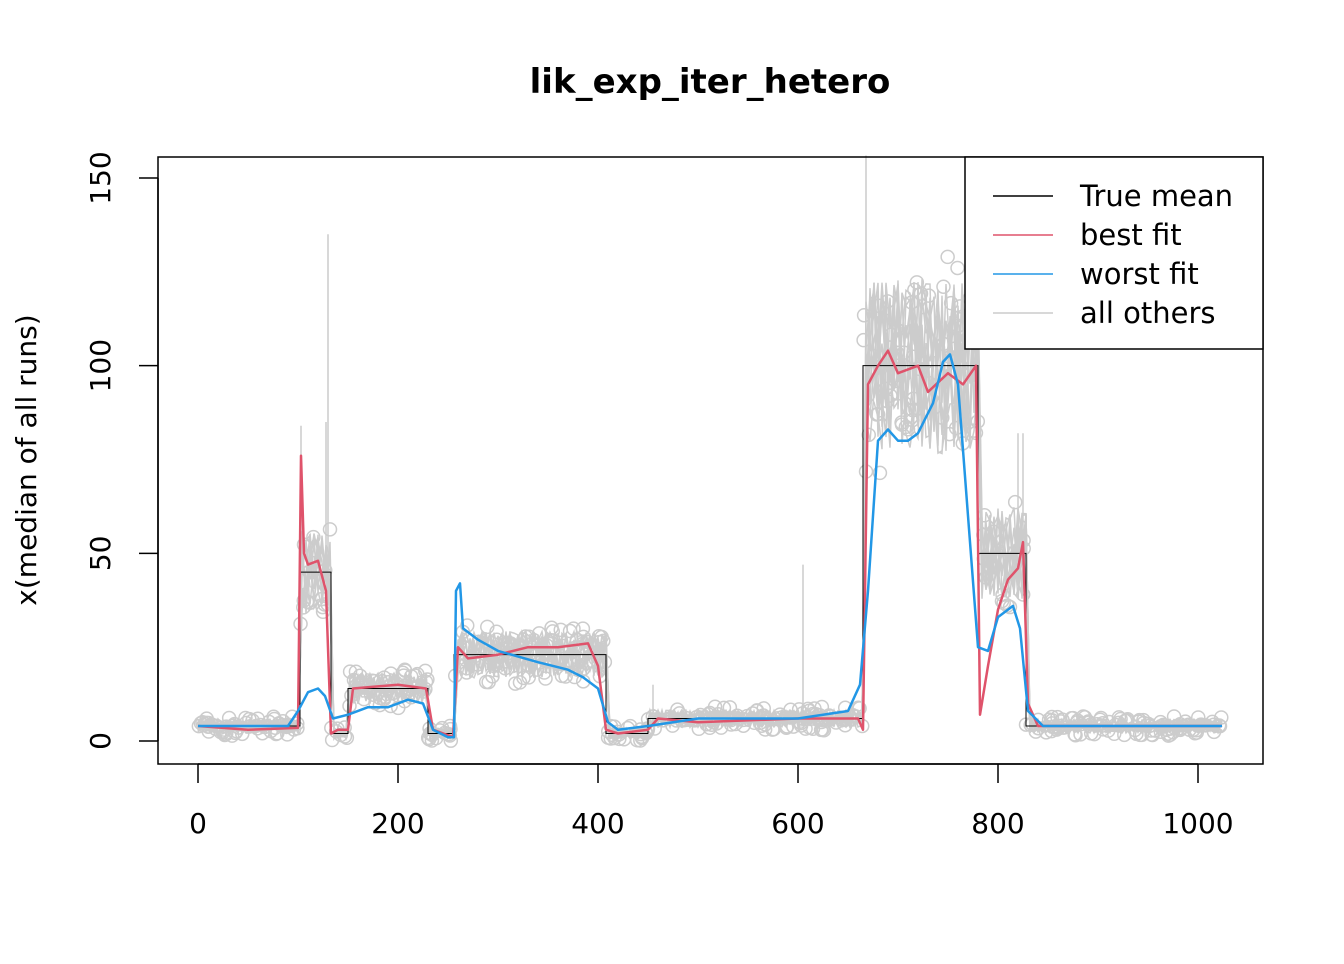  I want to click on x-tick-label: 0, so click(198, 823).